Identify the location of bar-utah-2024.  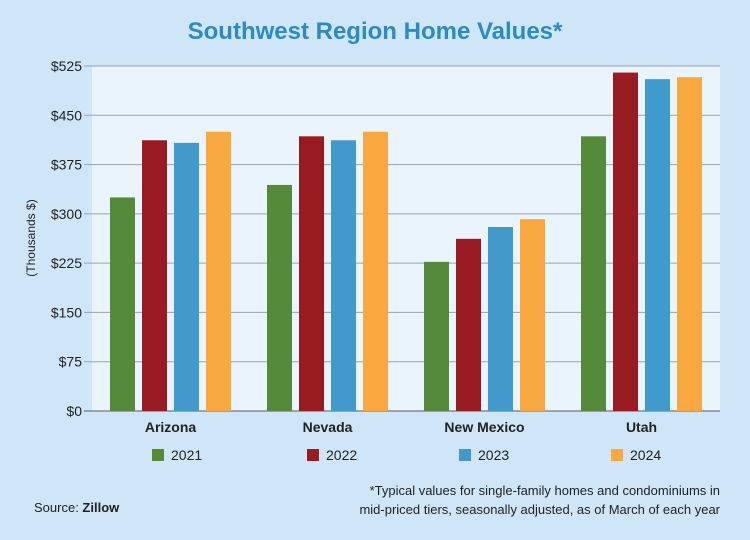
(689, 244).